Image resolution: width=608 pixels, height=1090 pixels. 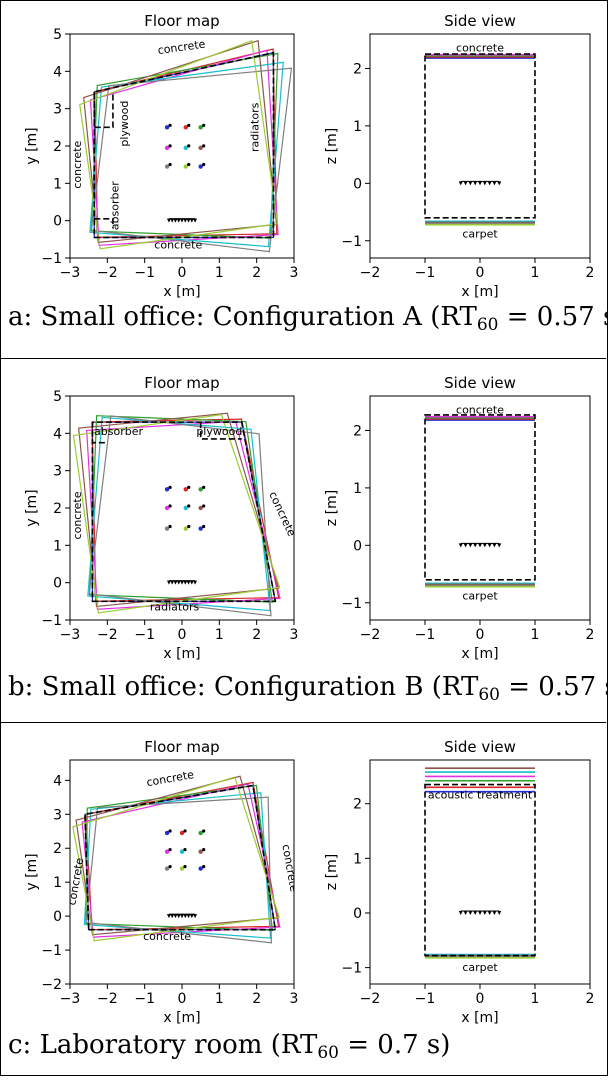 I want to click on room-annotation: absorber, so click(x=118, y=431).